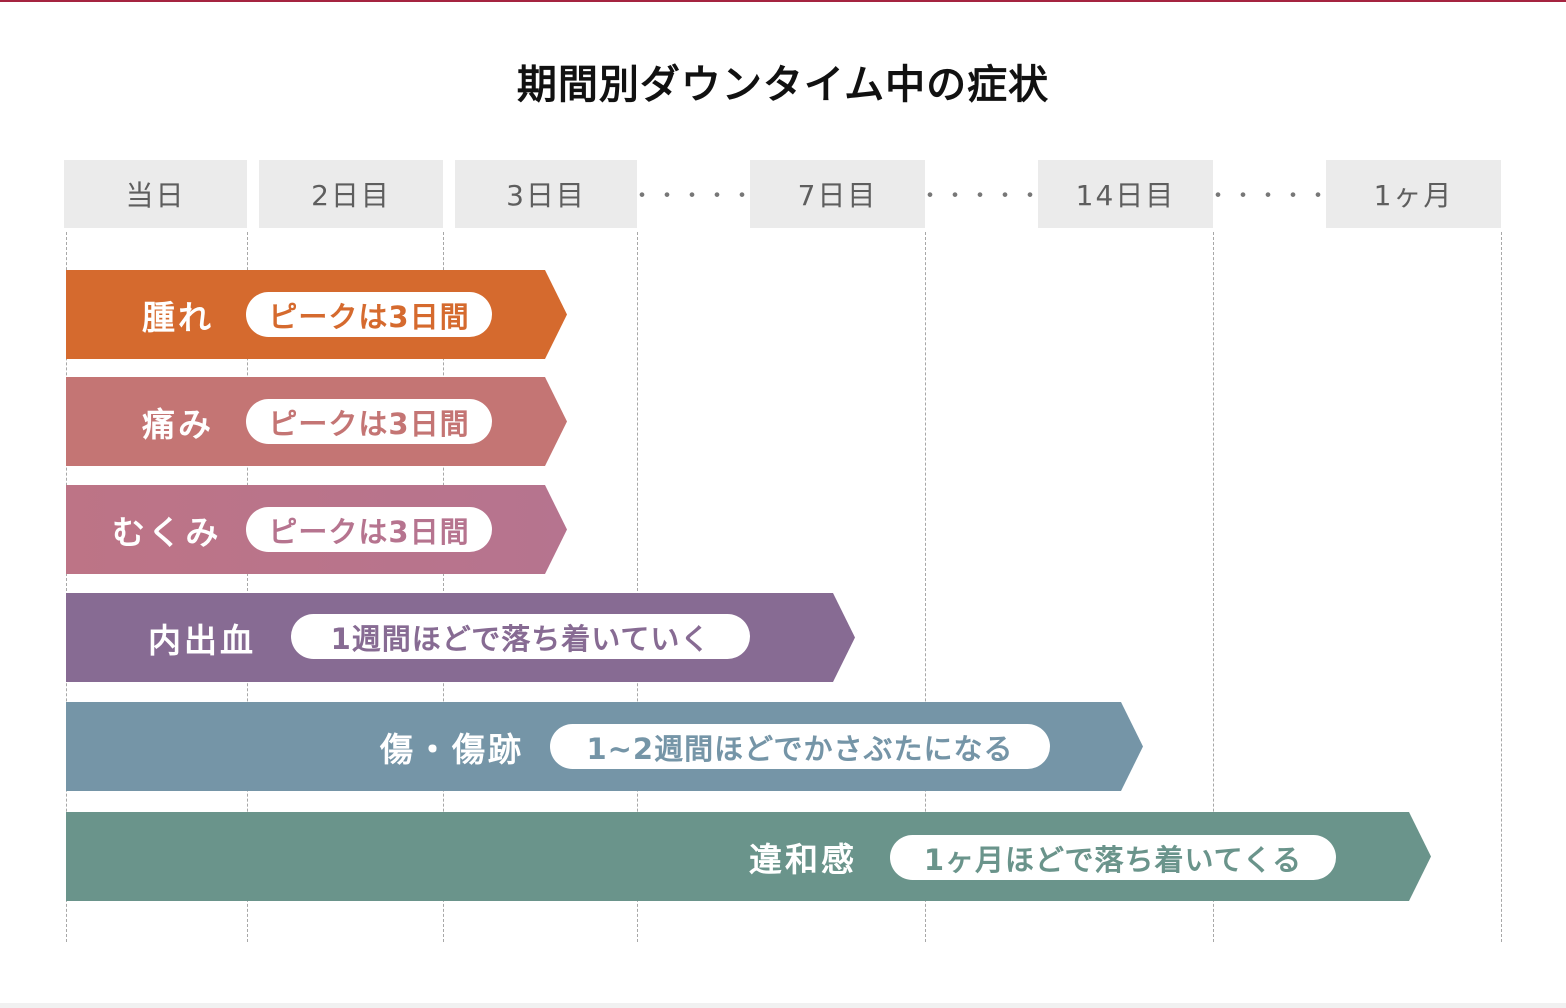  I want to click on column-header-day14: 14日目, so click(1125, 194).